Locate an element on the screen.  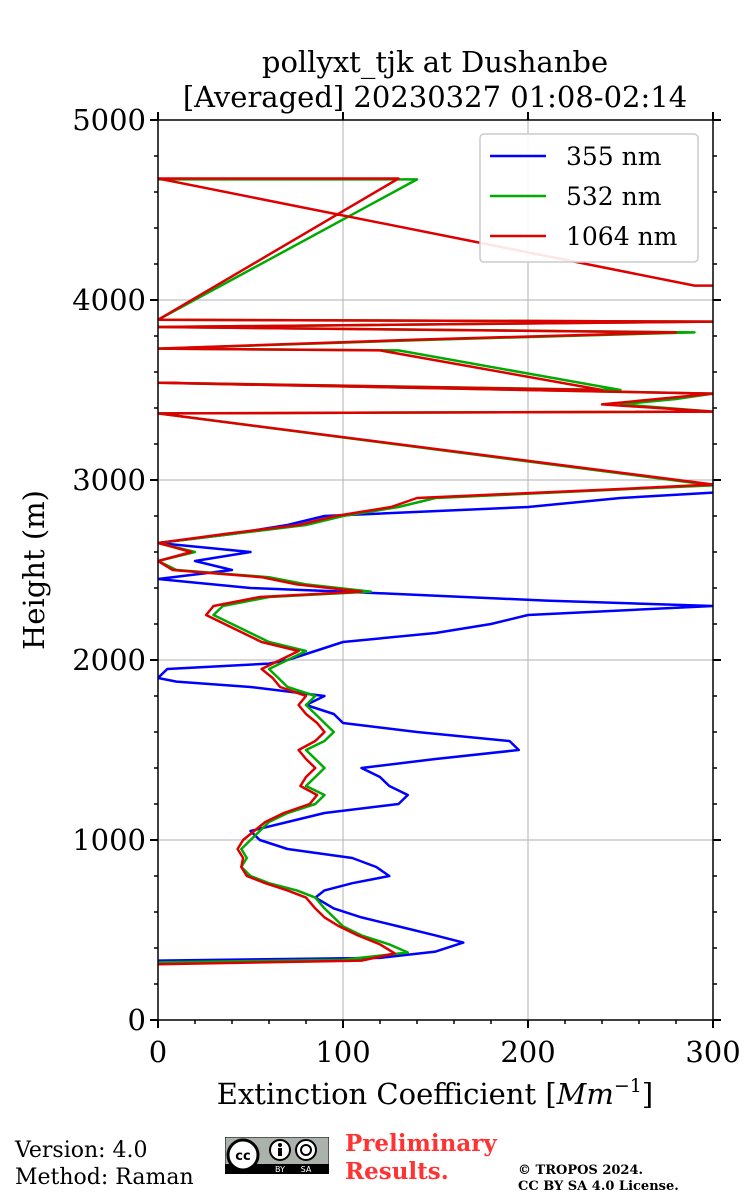
copyright-notice: © TROPOS 2024. CC BY SA 4.0 License. is located at coordinates (598, 1179).